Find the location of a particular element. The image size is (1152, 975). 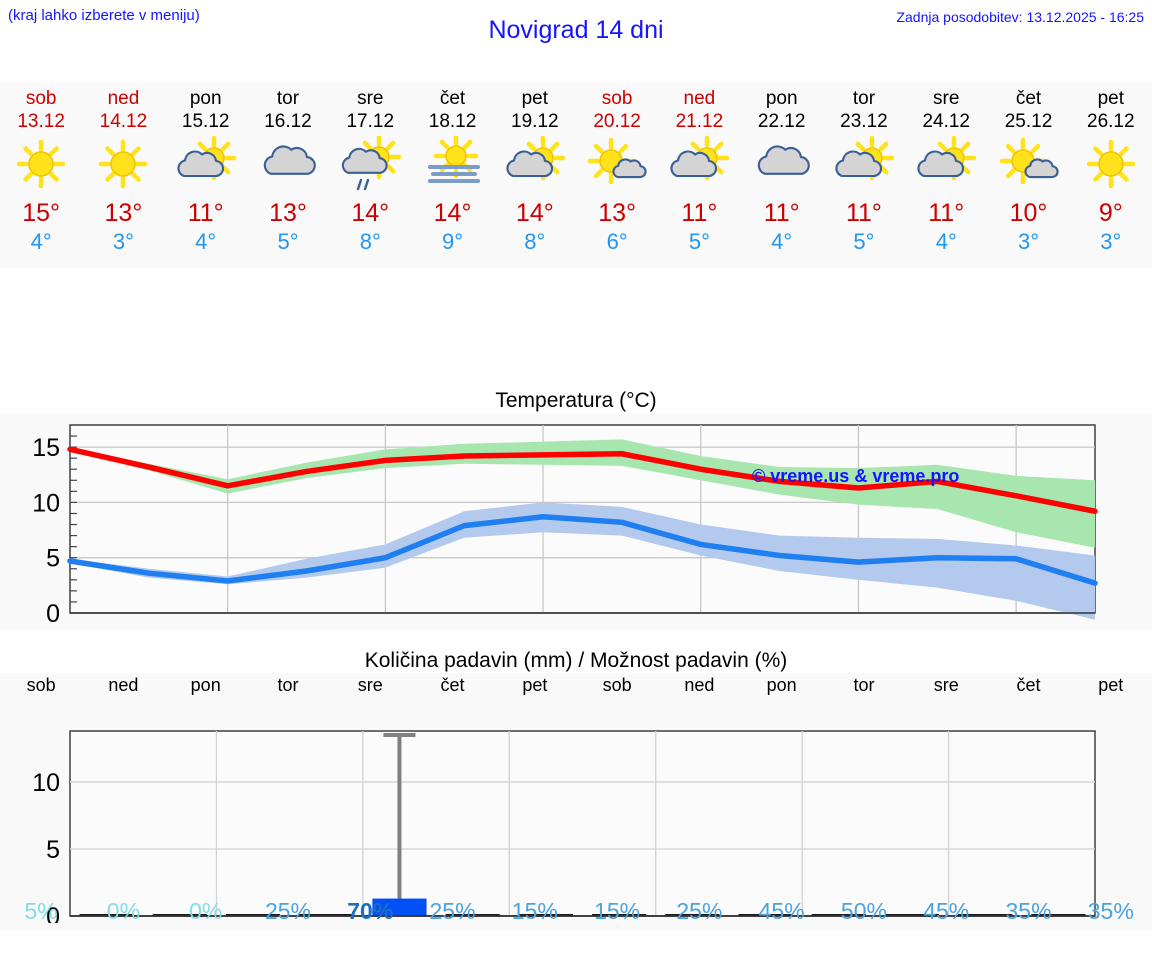

day-min-temp: 9° is located at coordinates (453, 241).